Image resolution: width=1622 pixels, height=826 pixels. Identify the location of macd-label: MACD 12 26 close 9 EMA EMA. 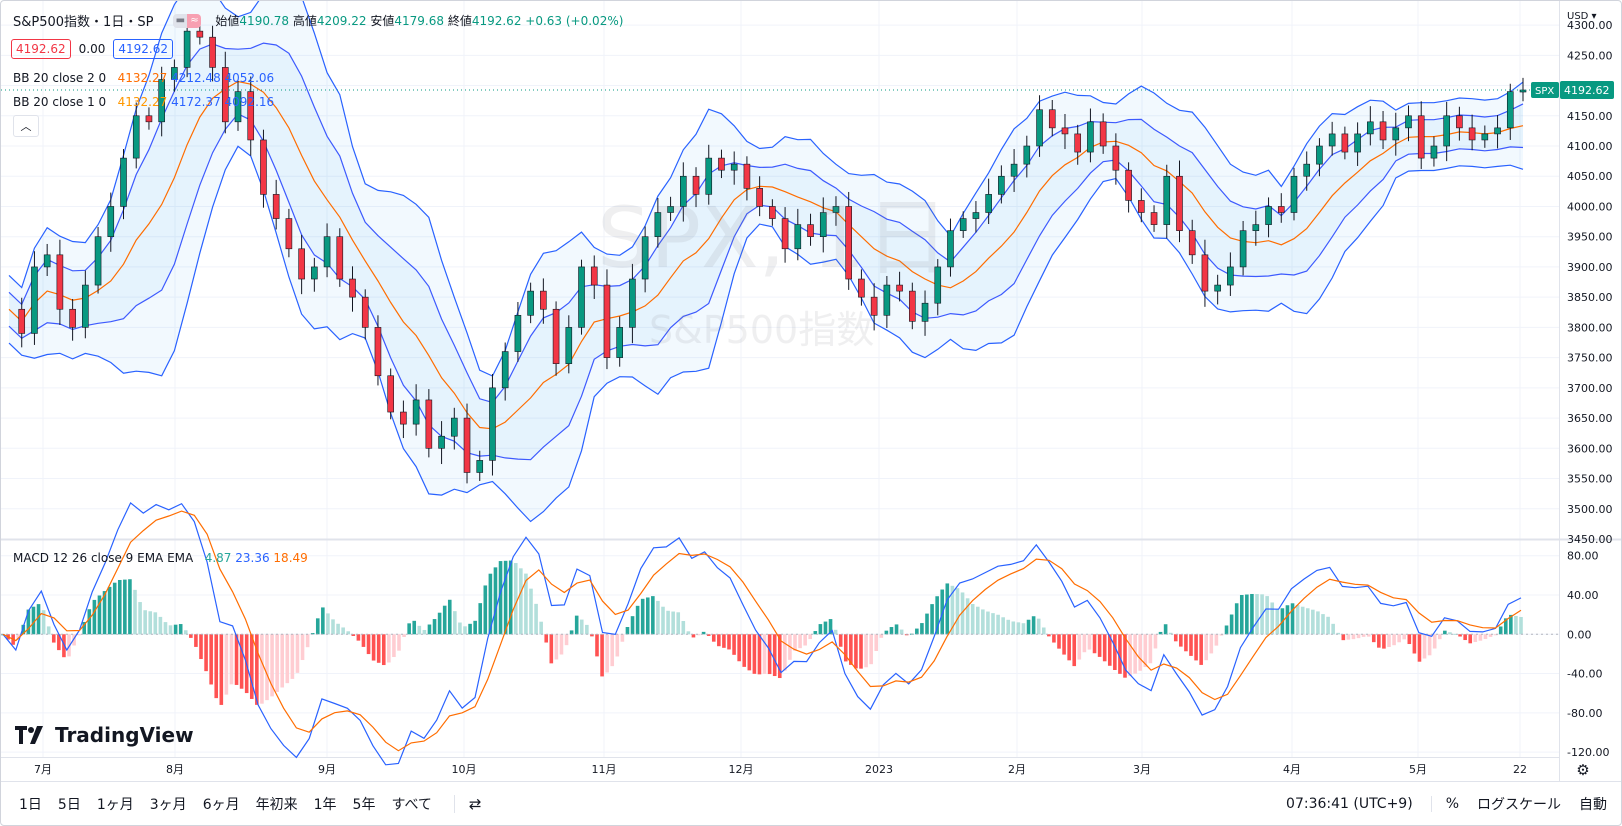
(103, 558).